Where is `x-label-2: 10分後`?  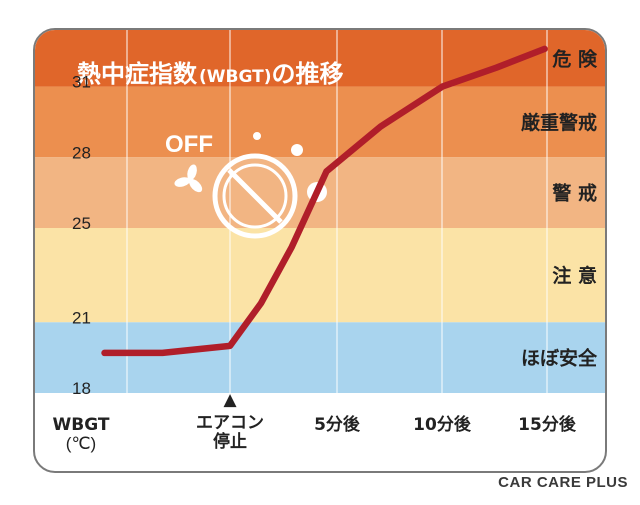
x-label-2: 10分後 is located at coordinates (442, 424).